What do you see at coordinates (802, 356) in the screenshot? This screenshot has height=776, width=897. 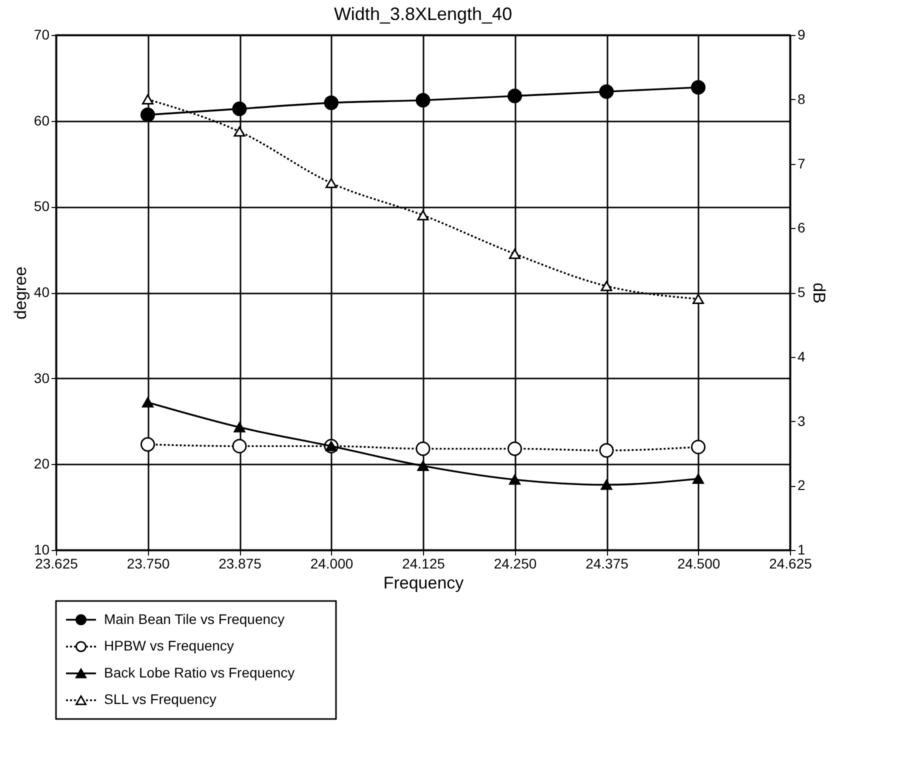 I see `y2-tick-label: 4` at bounding box center [802, 356].